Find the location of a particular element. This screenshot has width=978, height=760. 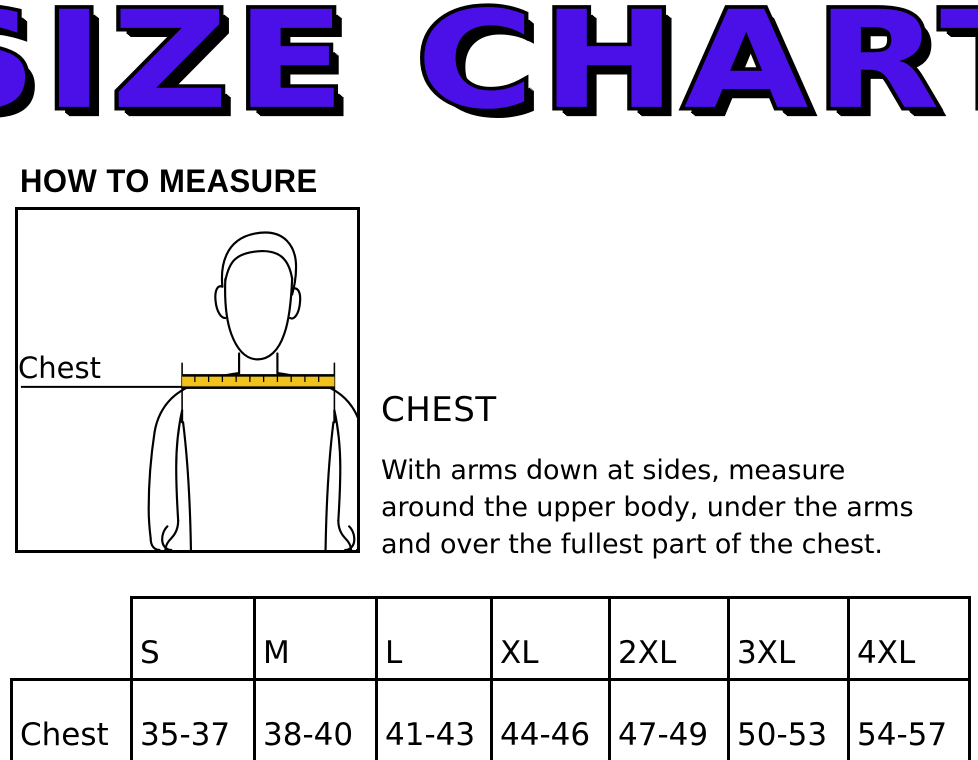

table-header-3xl: 3XL is located at coordinates (788, 638).